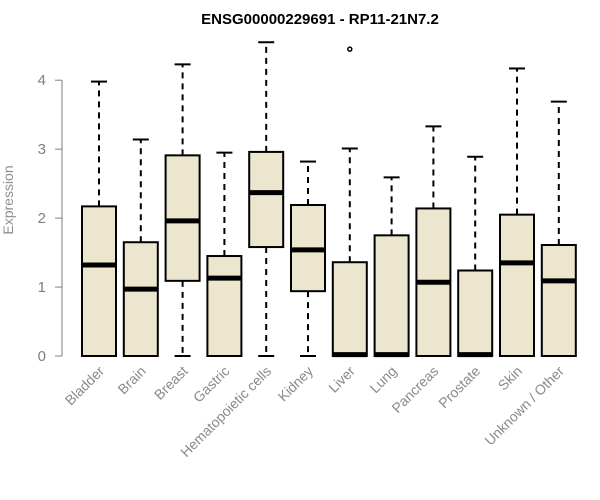 The width and height of the screenshot is (600, 500). I want to click on x-tick-label: Brain, so click(131, 380).